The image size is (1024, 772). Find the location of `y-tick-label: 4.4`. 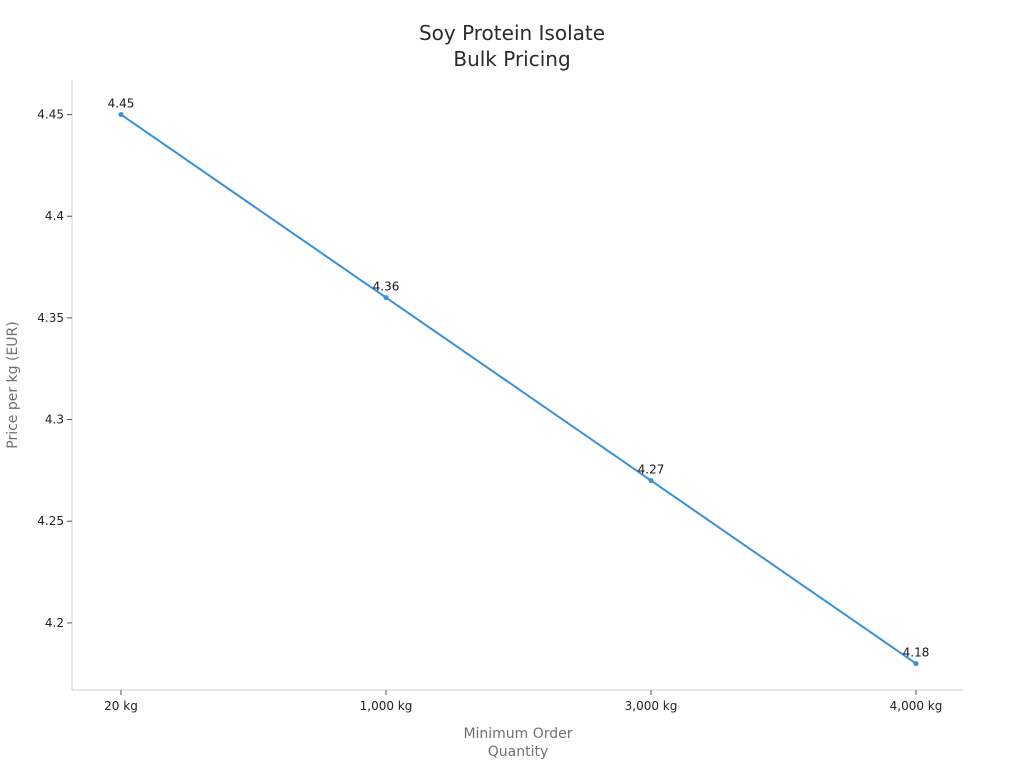

y-tick-label: 4.4 is located at coordinates (54, 216).